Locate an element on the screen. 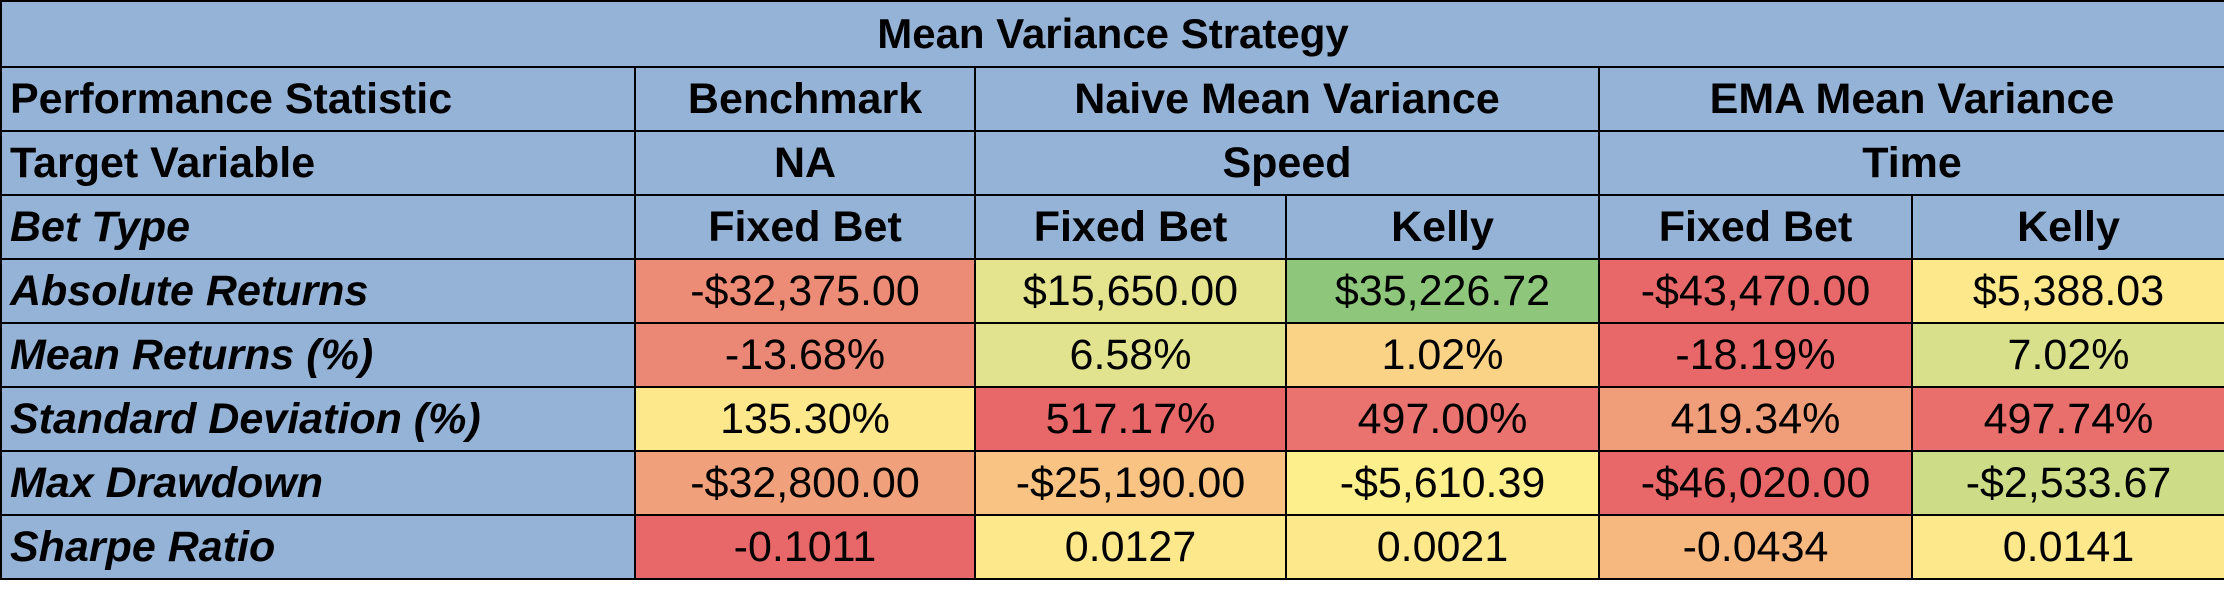 The height and width of the screenshot is (594, 2224). value-cell: -$5,610.39 is located at coordinates (1442, 483).